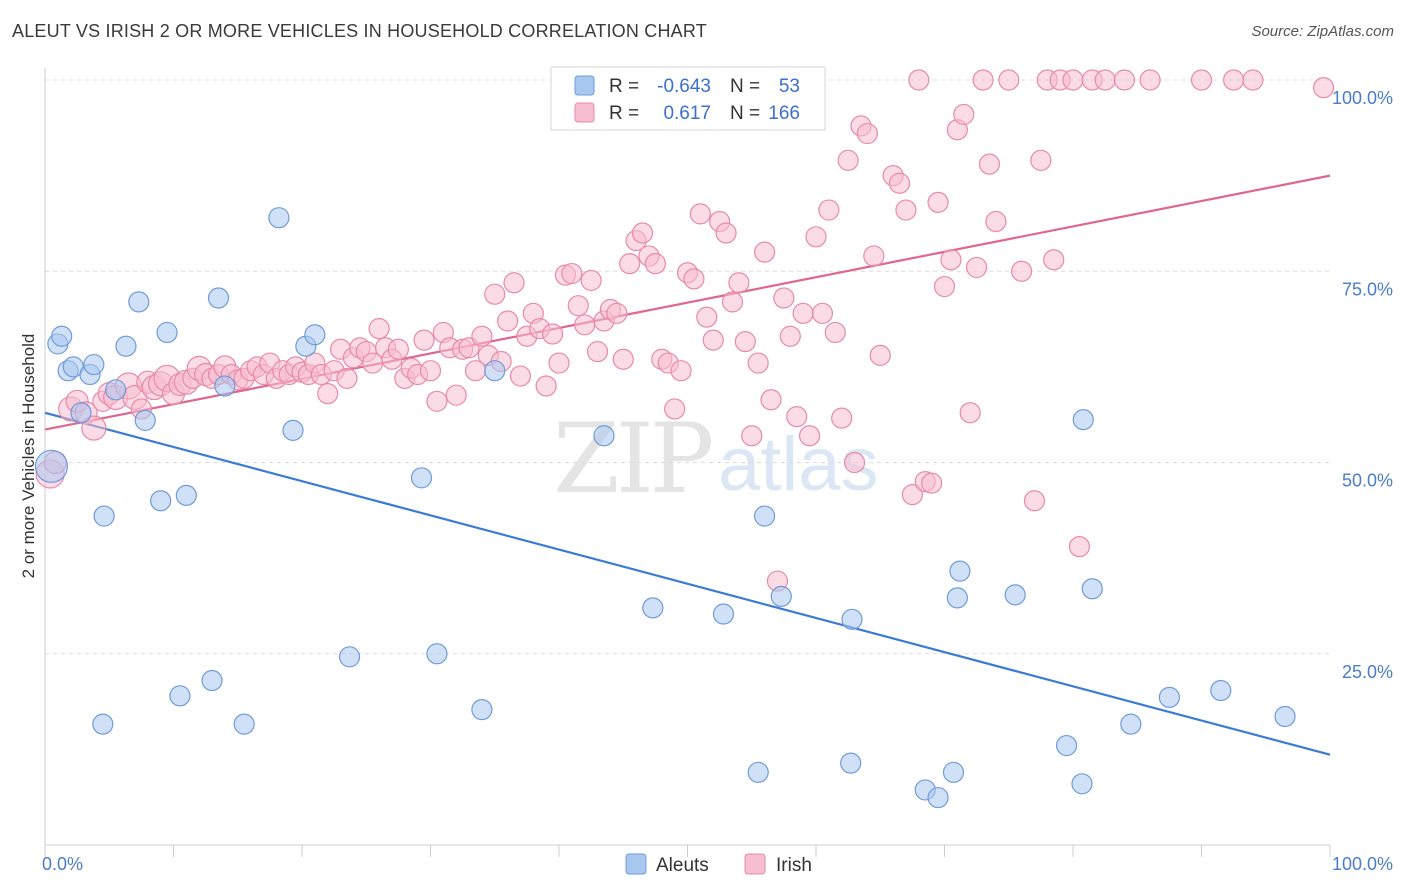 The width and height of the screenshot is (1406, 892). I want to click on legend-r-value-aleuts: -0.643, so click(684, 86).